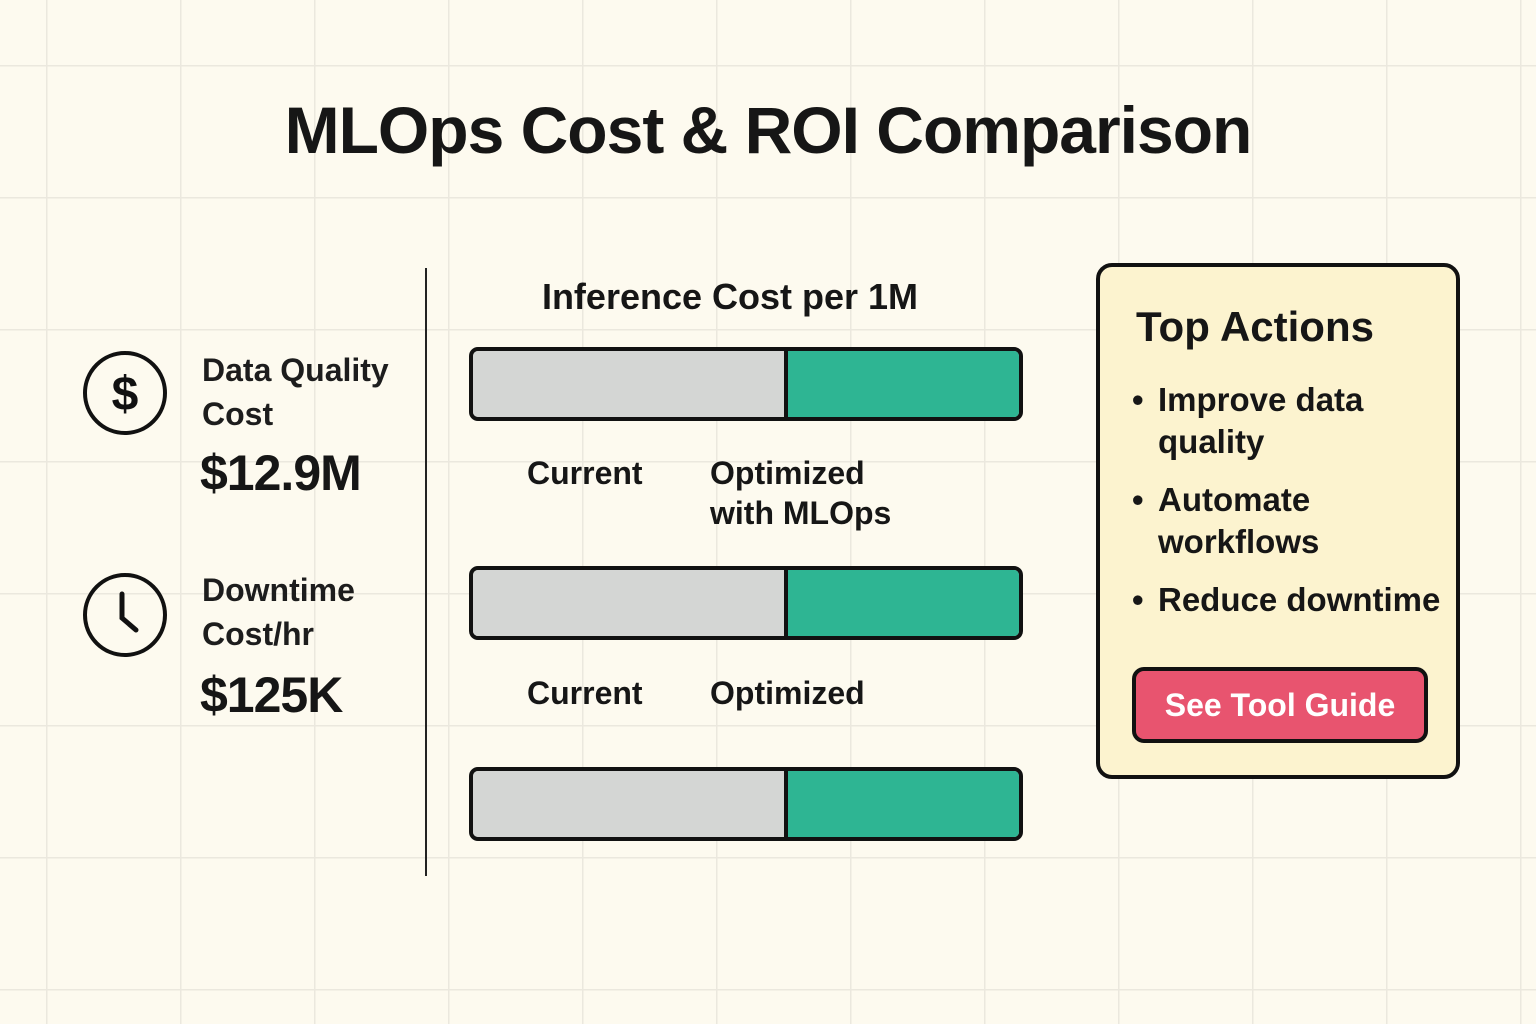 This screenshot has height=1024, width=1536. I want to click on action-item: • Reduce downtime, so click(1286, 600).